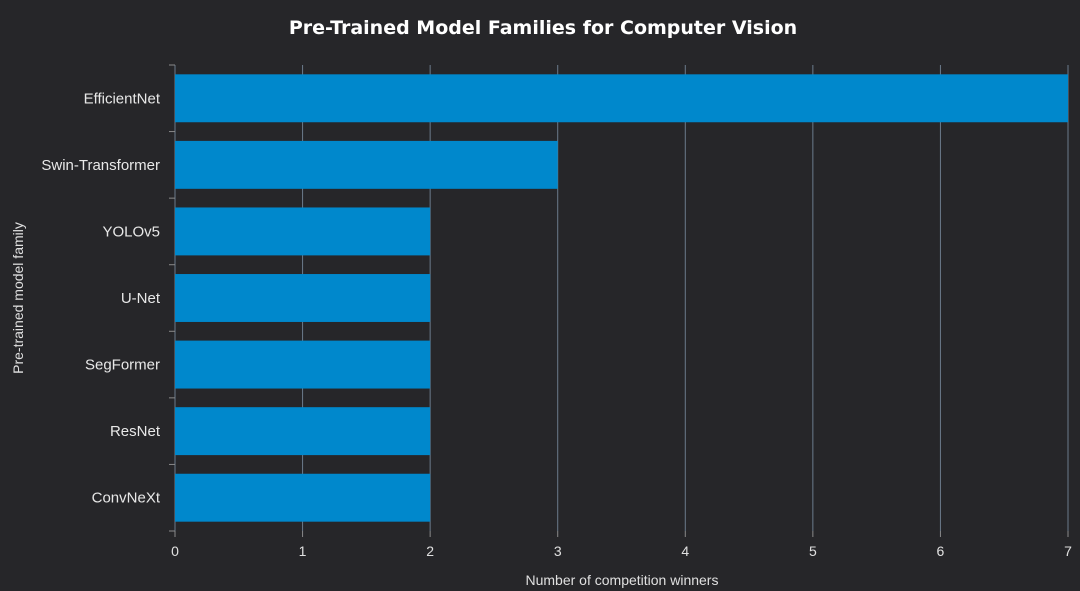 The width and height of the screenshot is (1080, 591). I want to click on x-tick-label: 1, so click(303, 551).